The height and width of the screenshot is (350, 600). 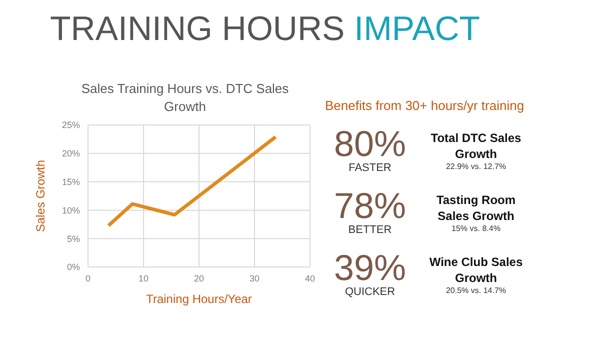 What do you see at coordinates (370, 267) in the screenshot?
I see `text: 39%` at bounding box center [370, 267].